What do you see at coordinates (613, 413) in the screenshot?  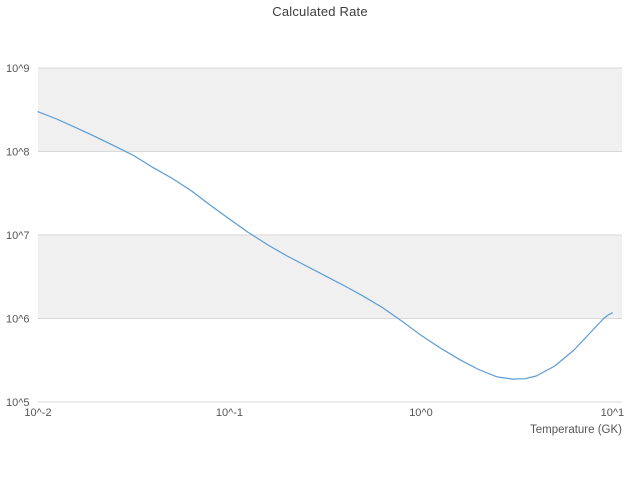 I see `x-tick-label: 10^1` at bounding box center [613, 413].